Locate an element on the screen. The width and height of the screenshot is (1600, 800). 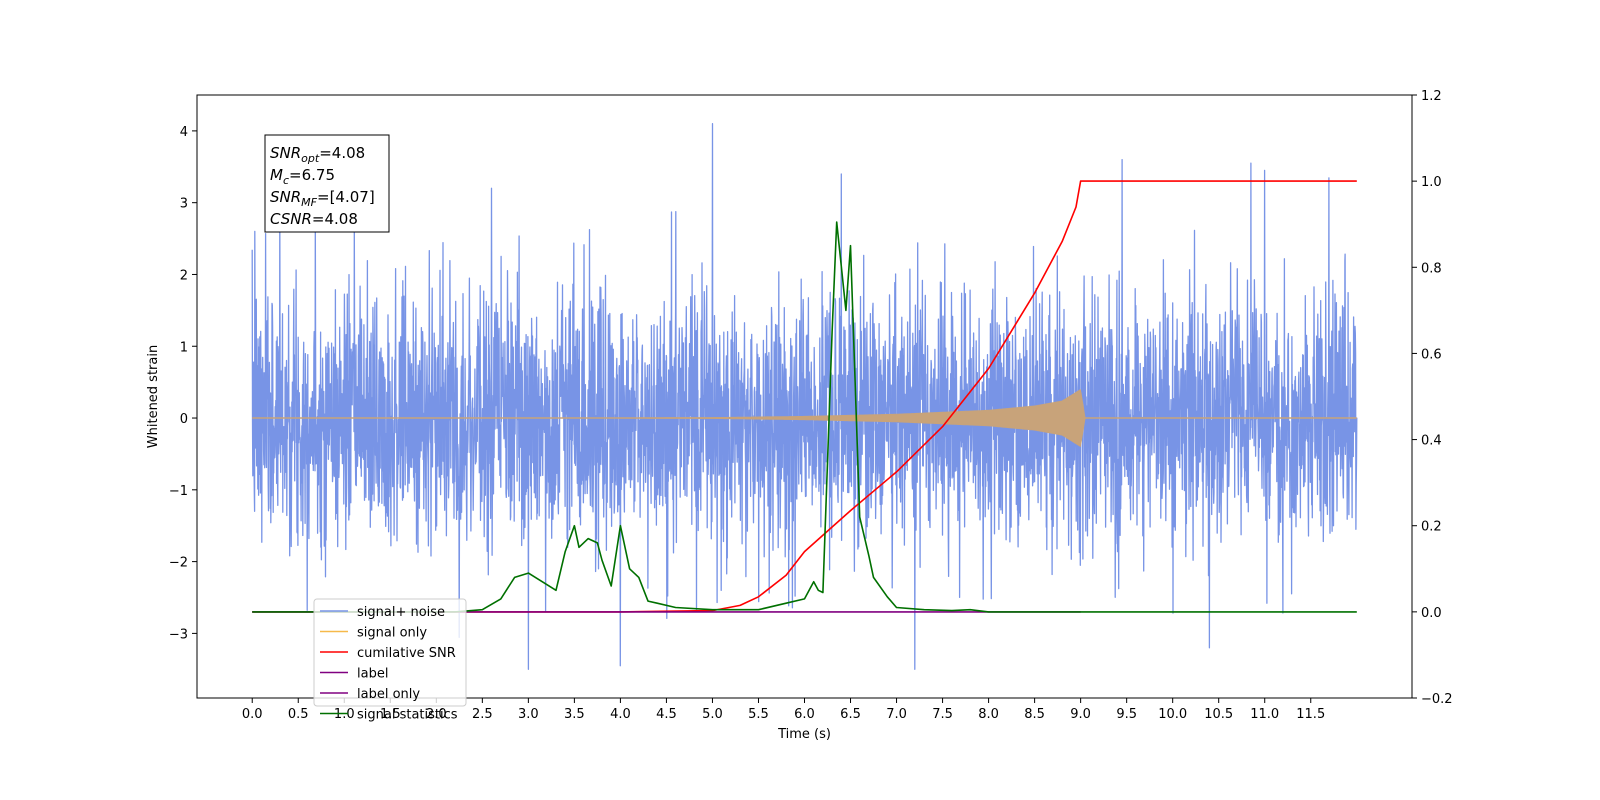
x-tick-label: 10.5 is located at coordinates (1218, 714).